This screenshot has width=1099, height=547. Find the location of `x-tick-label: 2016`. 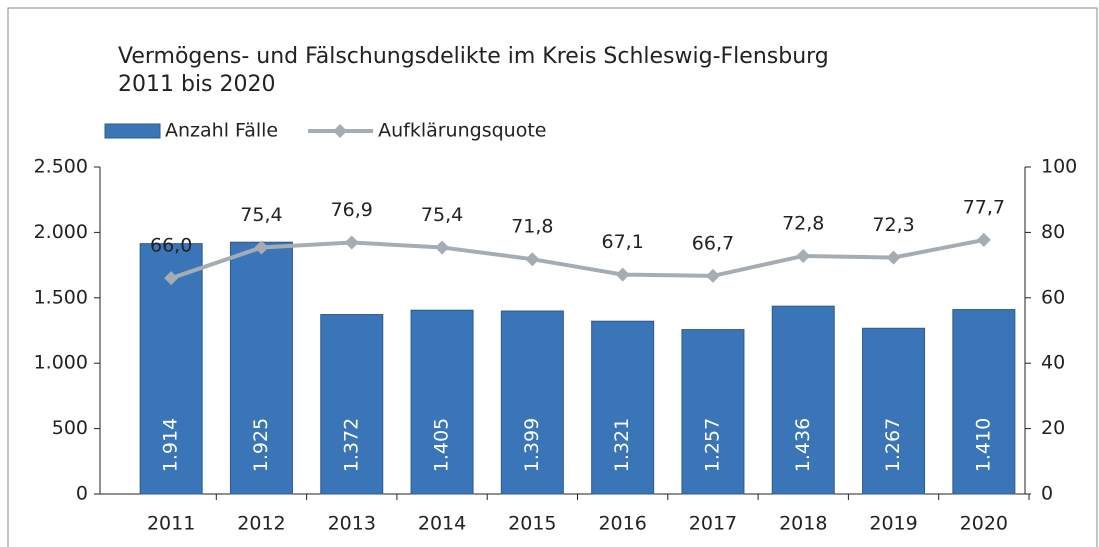

x-tick-label: 2016 is located at coordinates (622, 524).